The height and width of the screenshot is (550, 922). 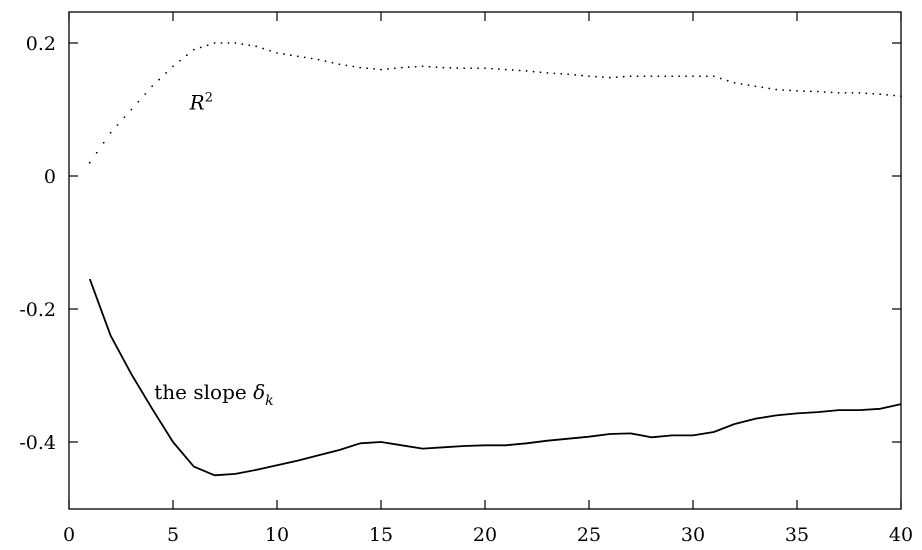 I want to click on x-tick-label: 25, so click(x=589, y=535).